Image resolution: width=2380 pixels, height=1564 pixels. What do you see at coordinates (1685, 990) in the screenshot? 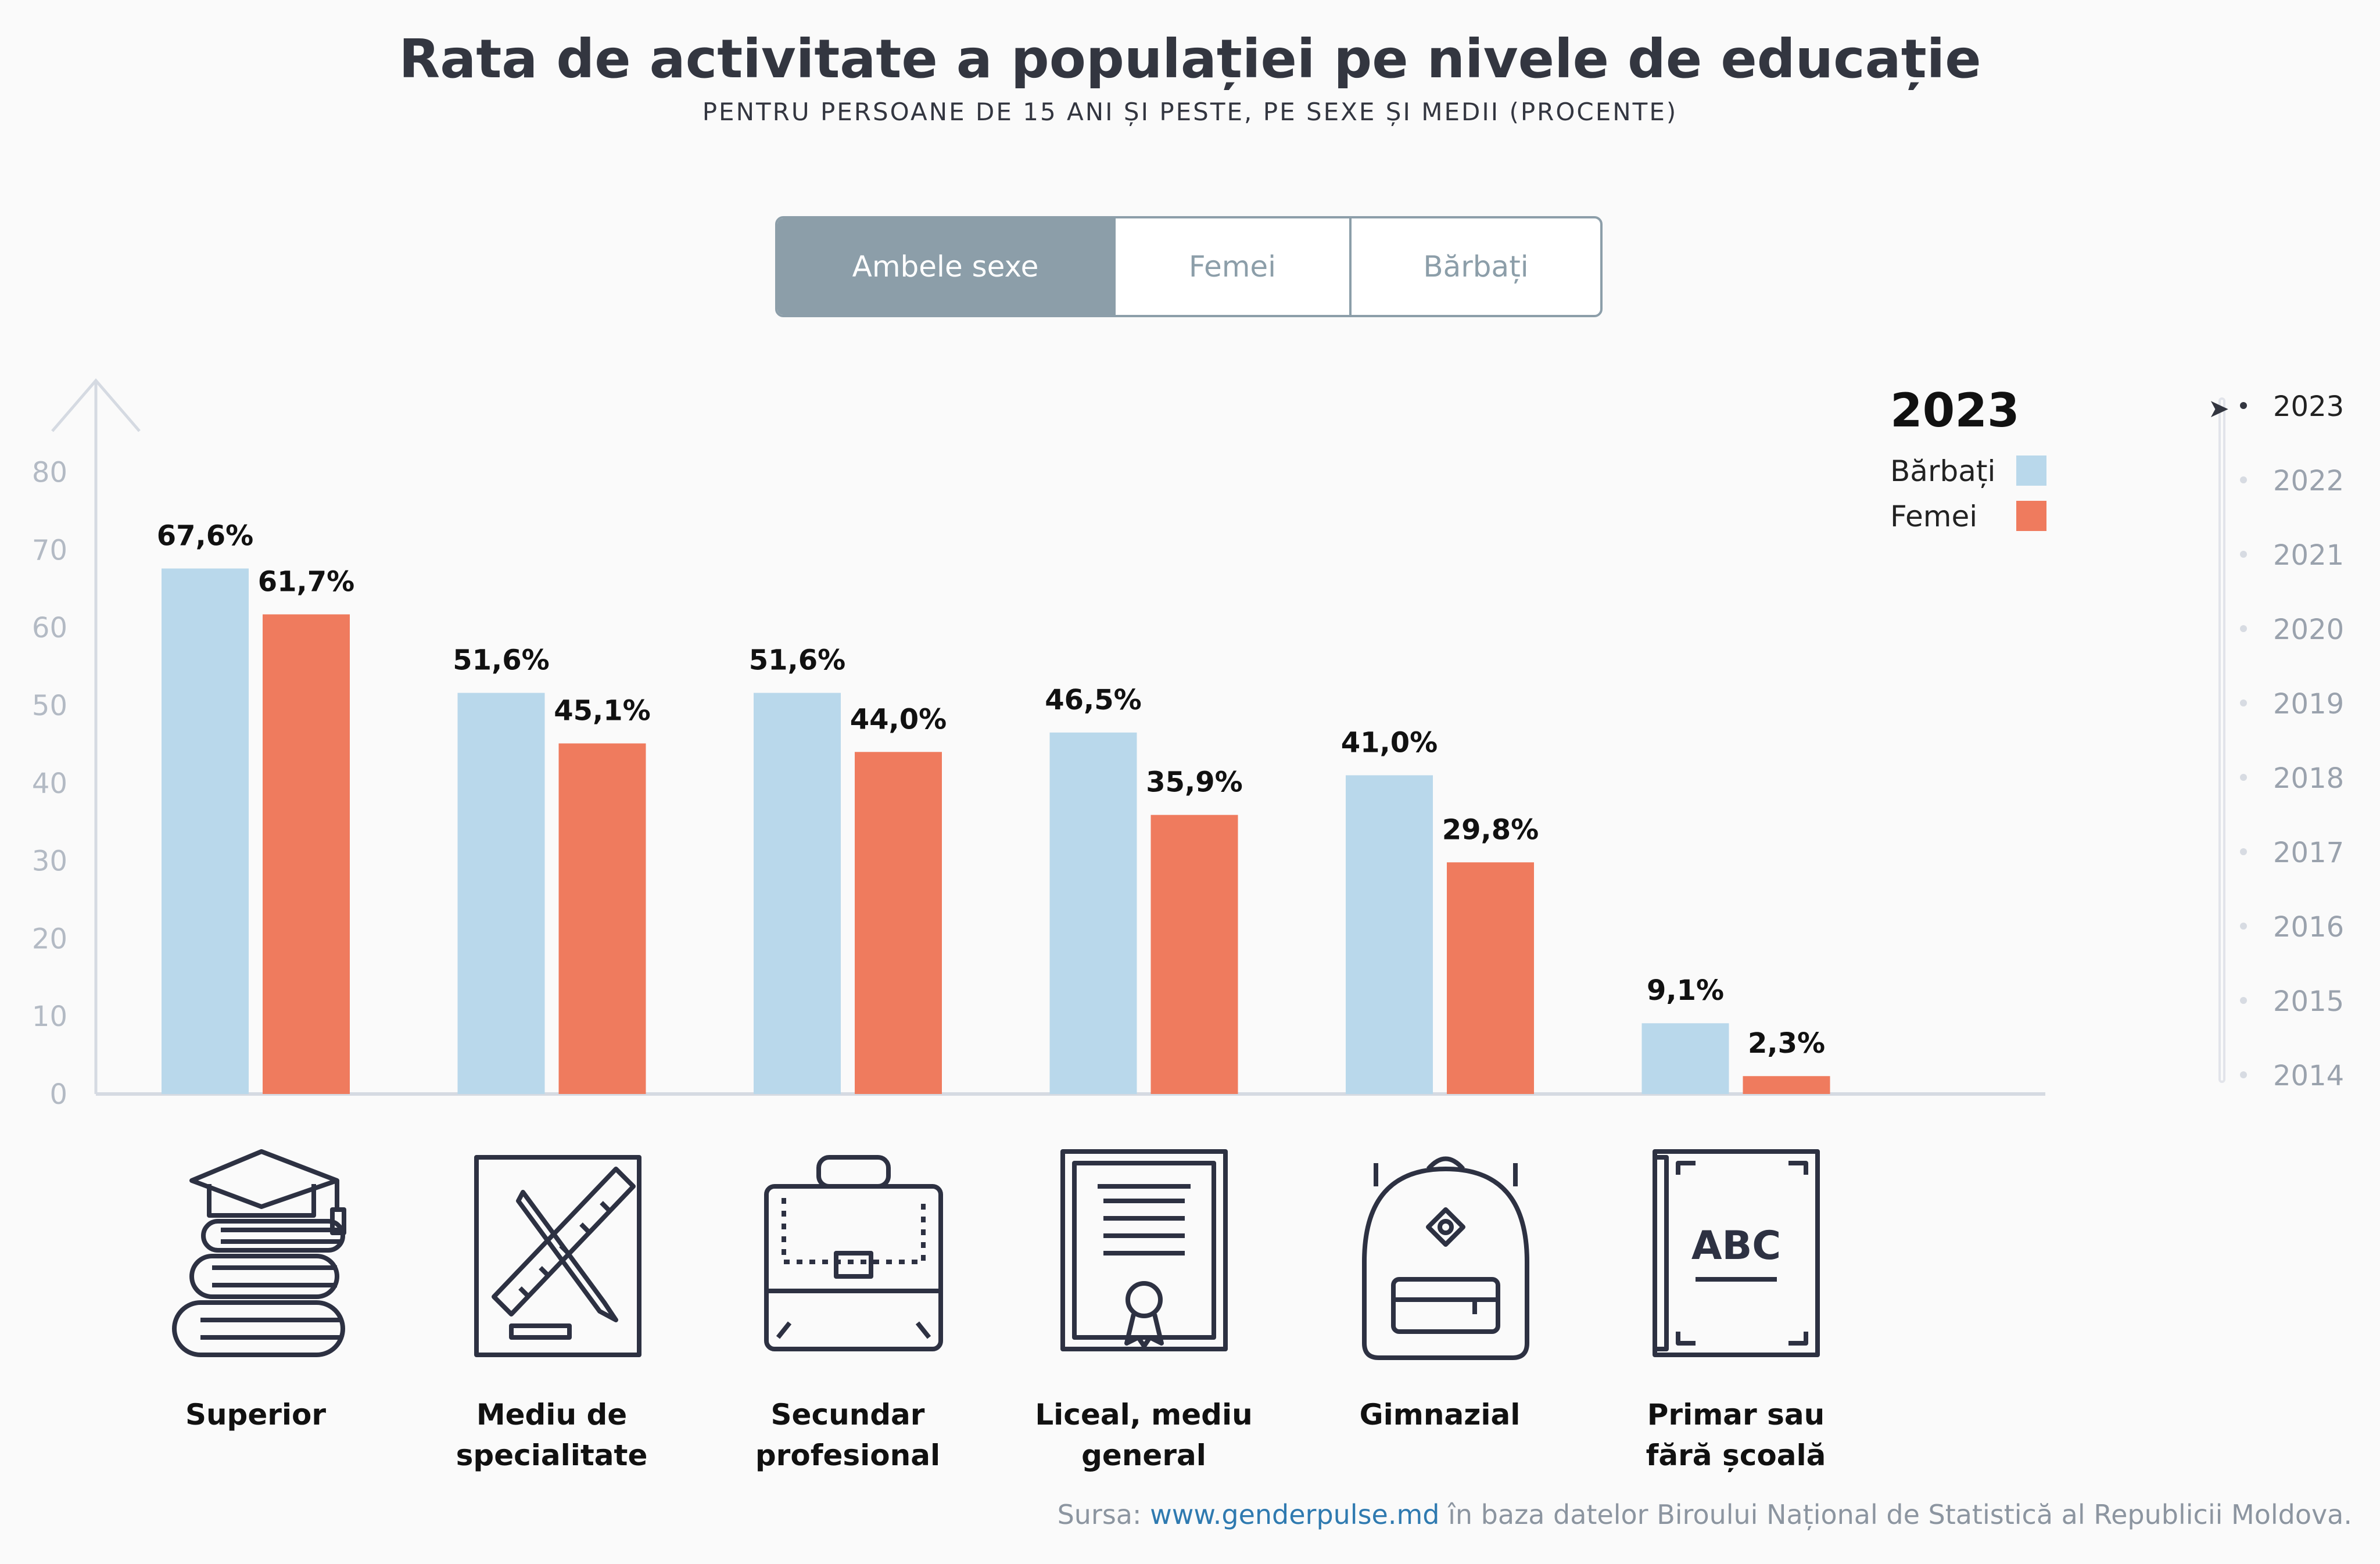
I see `data-label: 9,1%` at bounding box center [1685, 990].